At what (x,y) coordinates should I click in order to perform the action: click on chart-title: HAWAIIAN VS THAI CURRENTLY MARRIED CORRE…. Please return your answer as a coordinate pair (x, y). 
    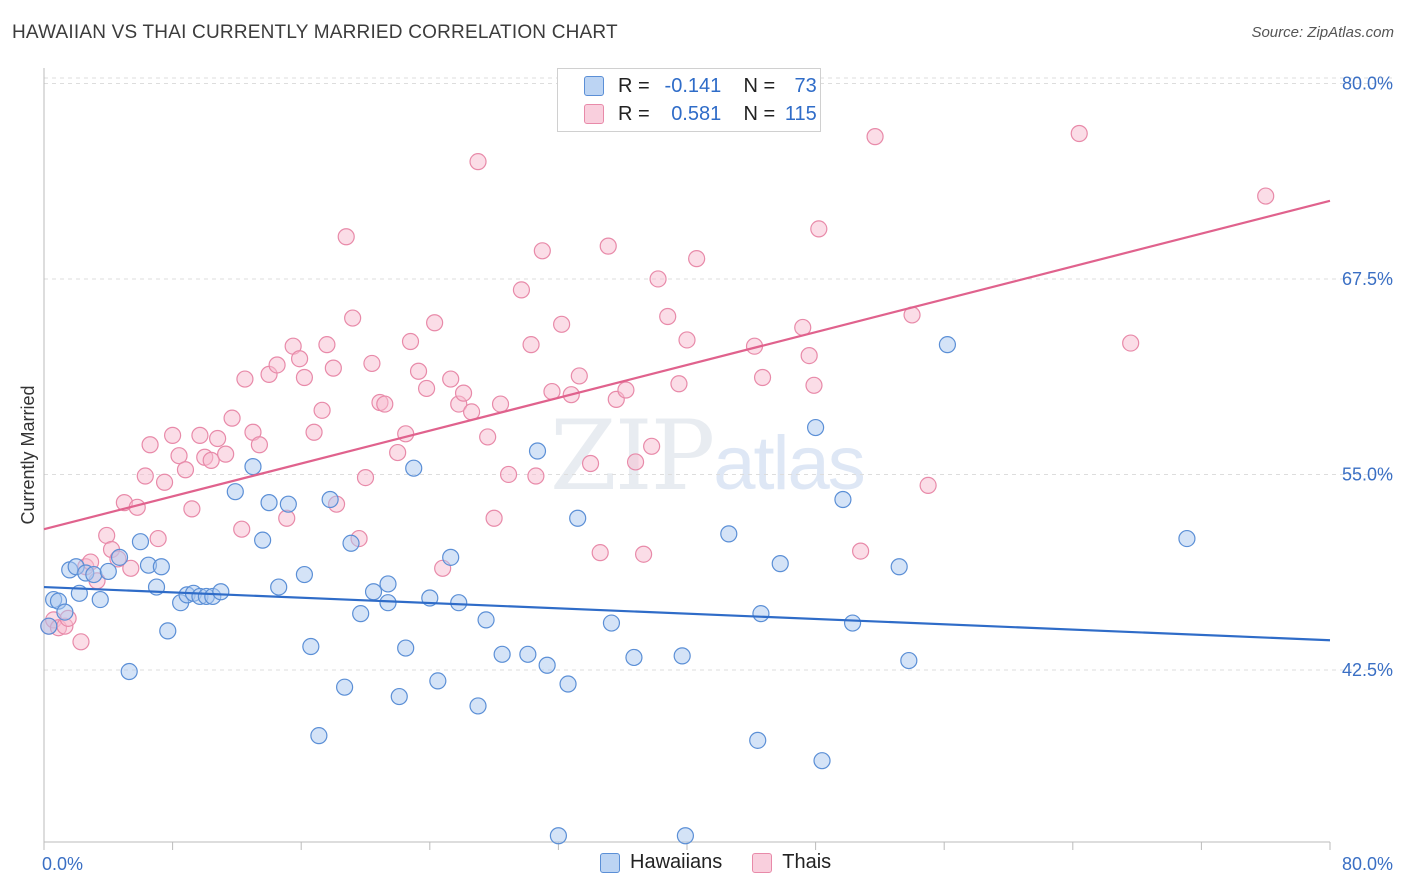
    Looking at the image, I should click on (315, 32).